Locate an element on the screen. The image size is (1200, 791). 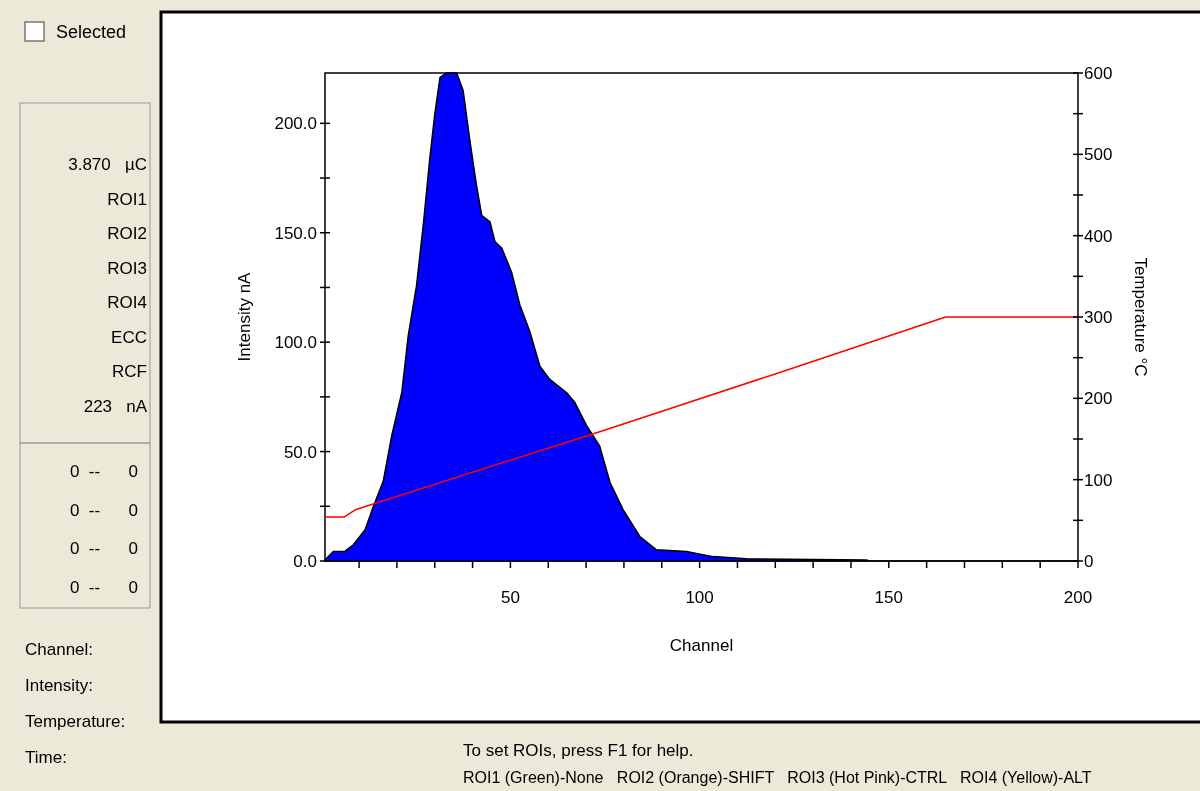
text: 223 nA is located at coordinates (115, 406).